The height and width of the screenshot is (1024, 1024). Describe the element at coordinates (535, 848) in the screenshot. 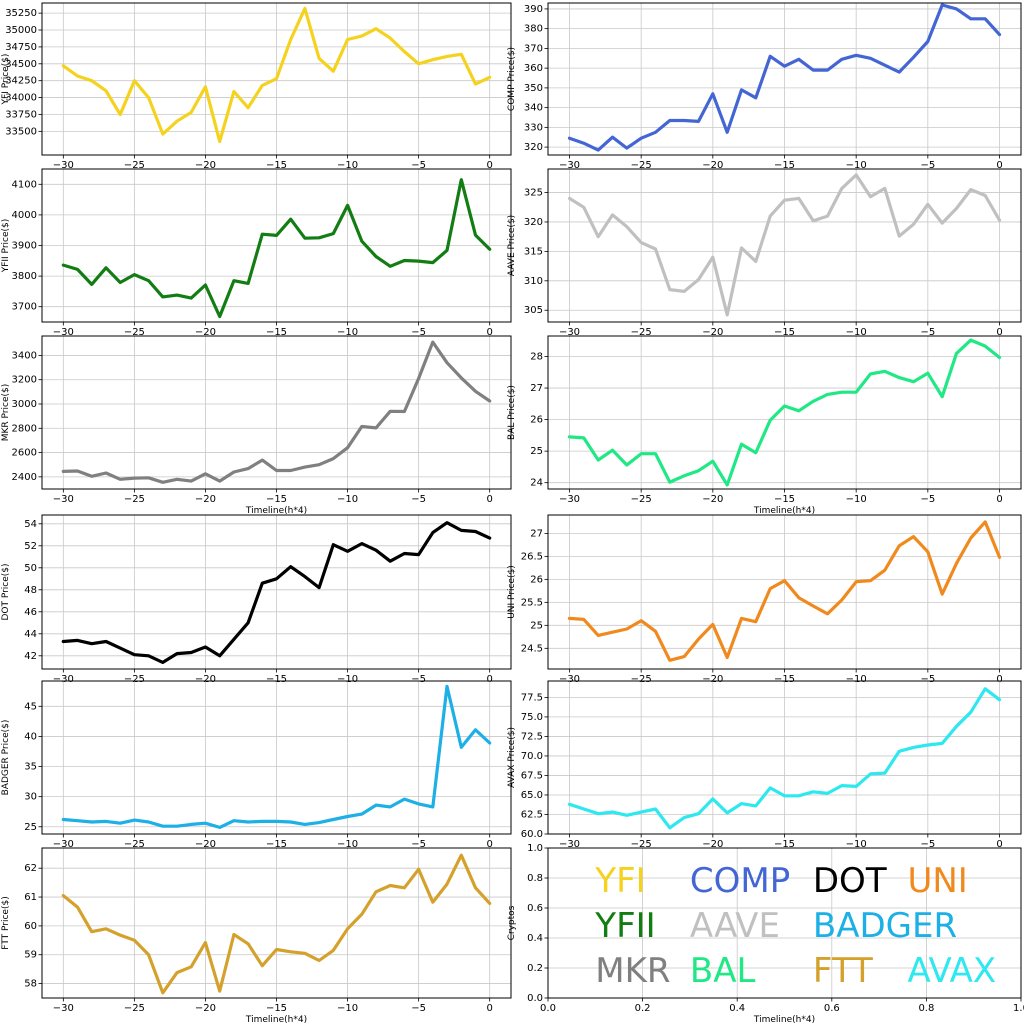

I see `y-tick-label: 1.0` at that location.